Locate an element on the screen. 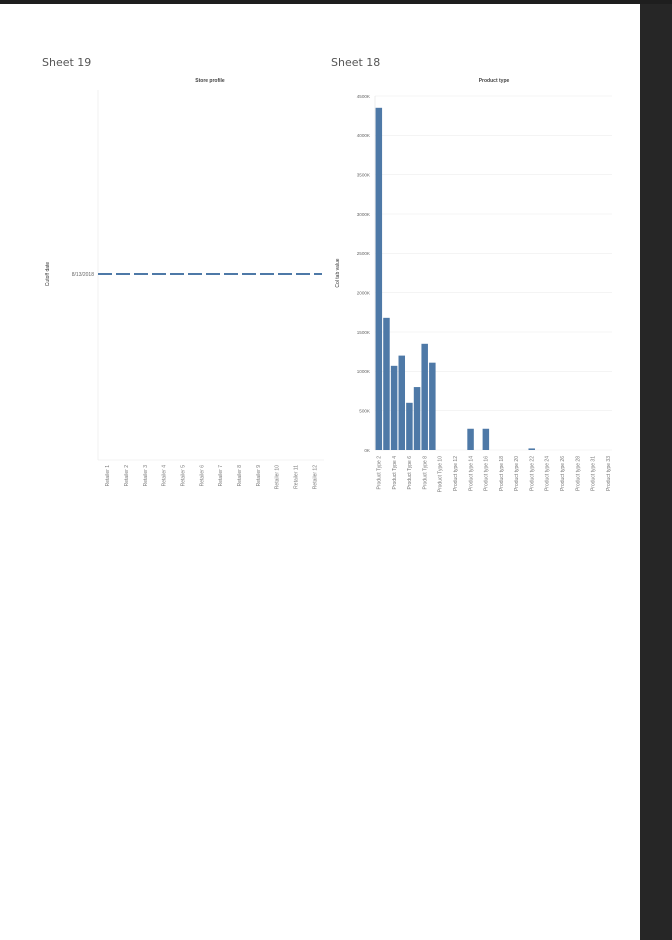 This screenshot has width=672, height=940. y-tick-label: 4500K is located at coordinates (364, 96).